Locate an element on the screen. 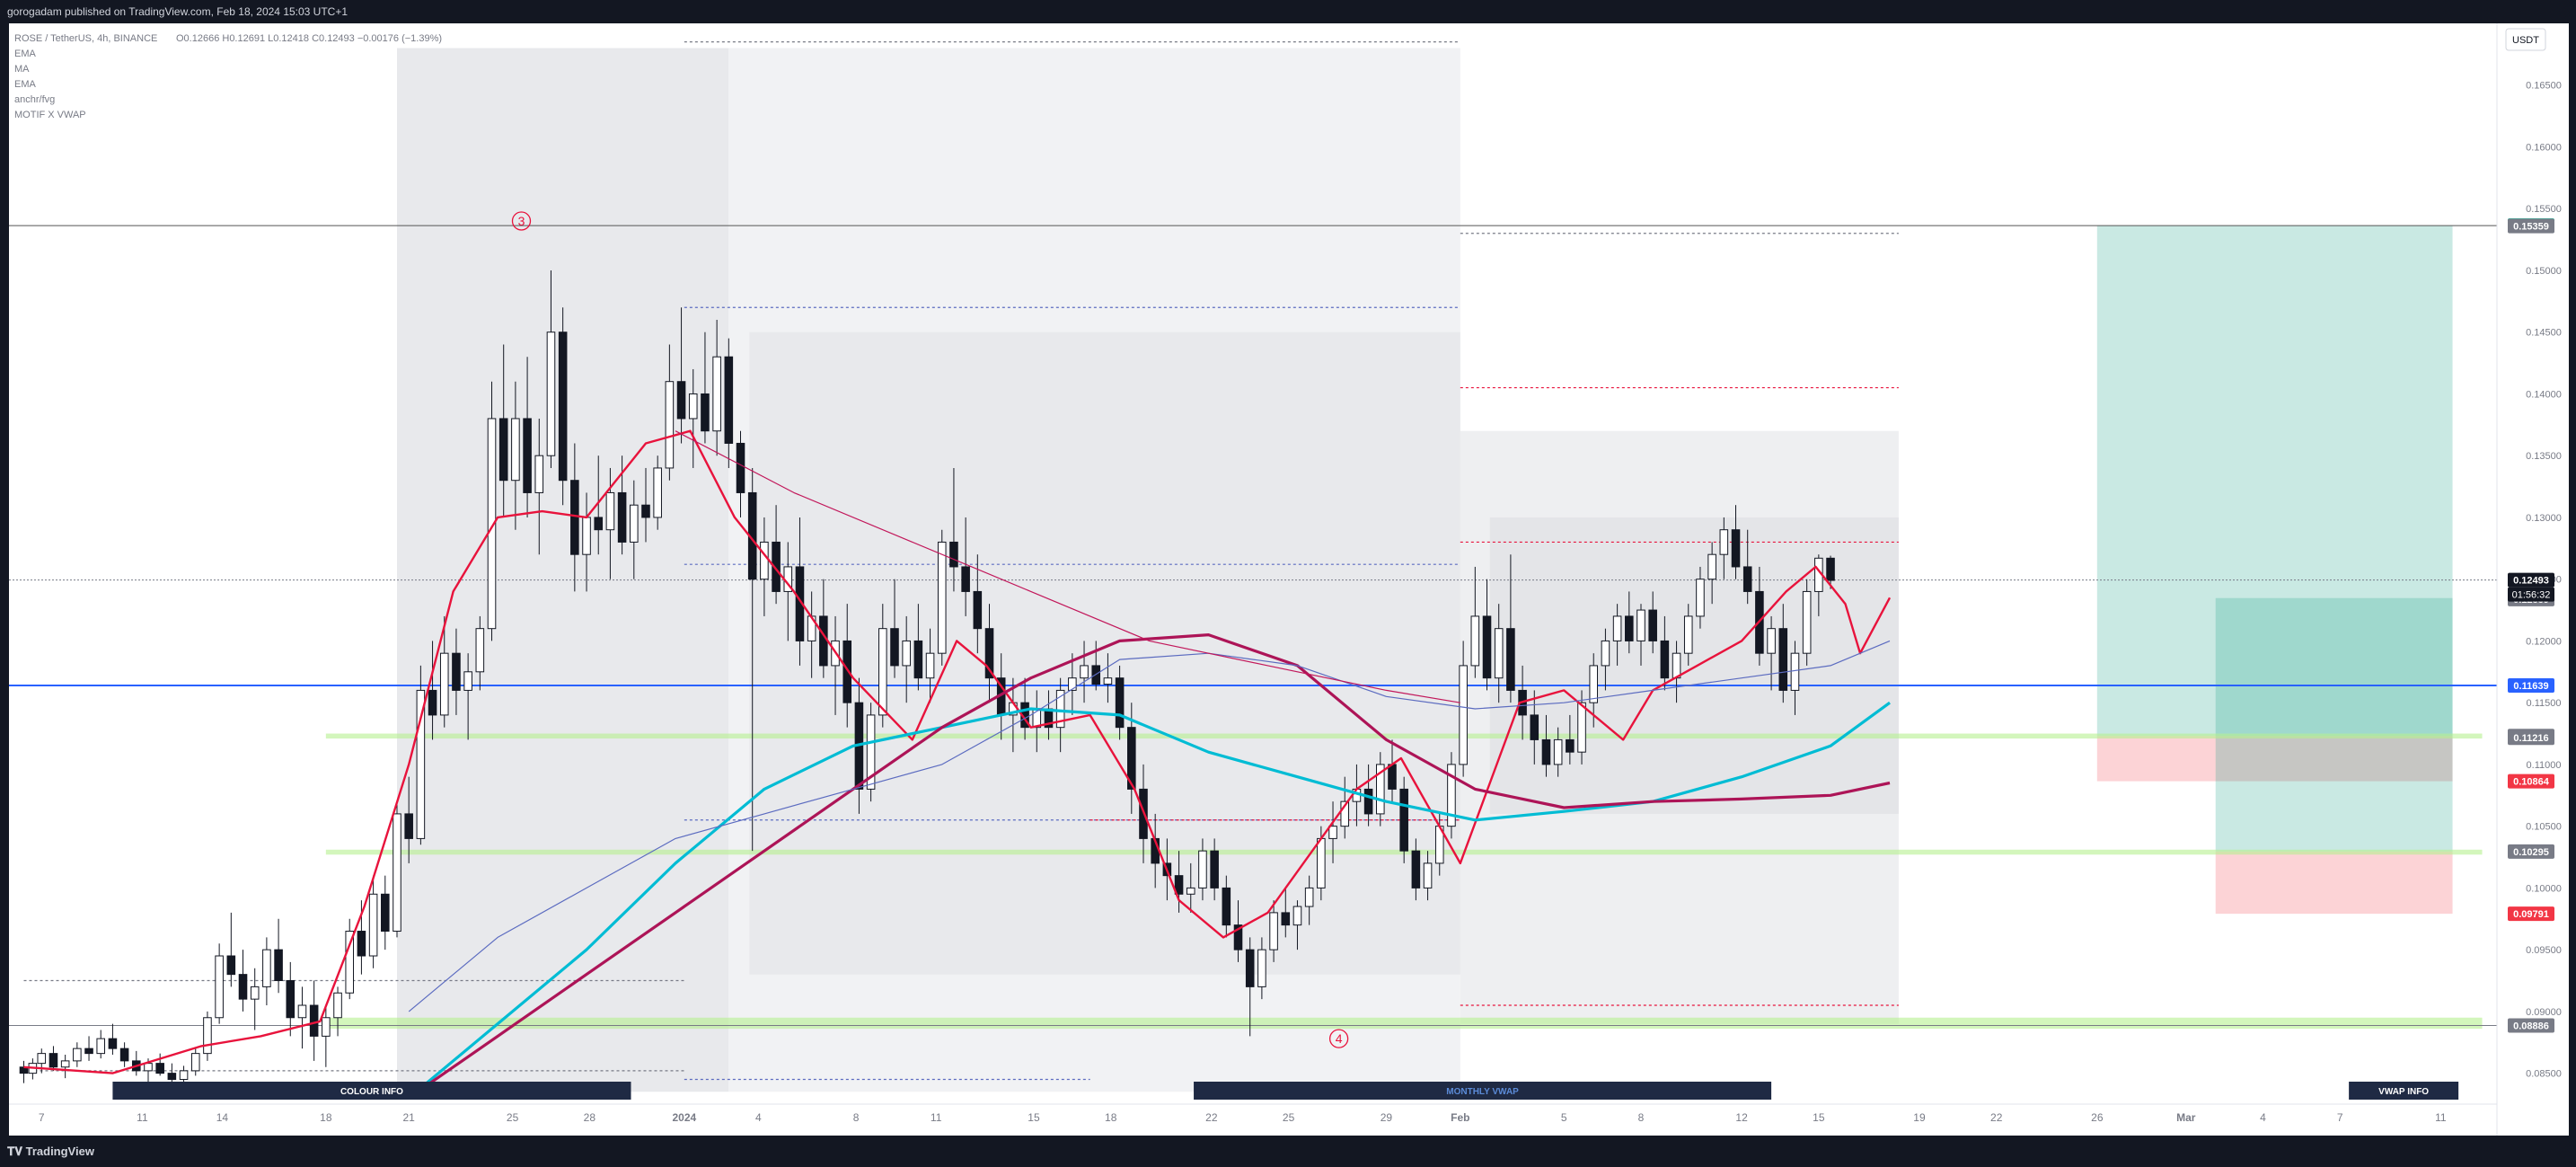  y-tick-label: 0.13000 is located at coordinates (2544, 518).